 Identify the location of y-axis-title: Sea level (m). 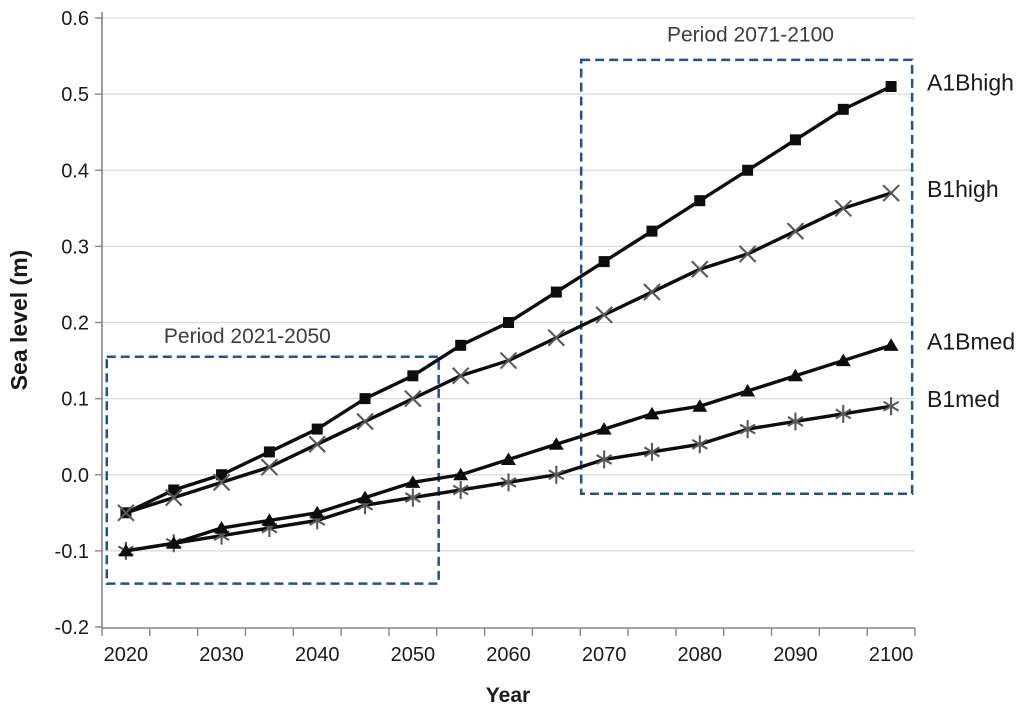
(19, 320).